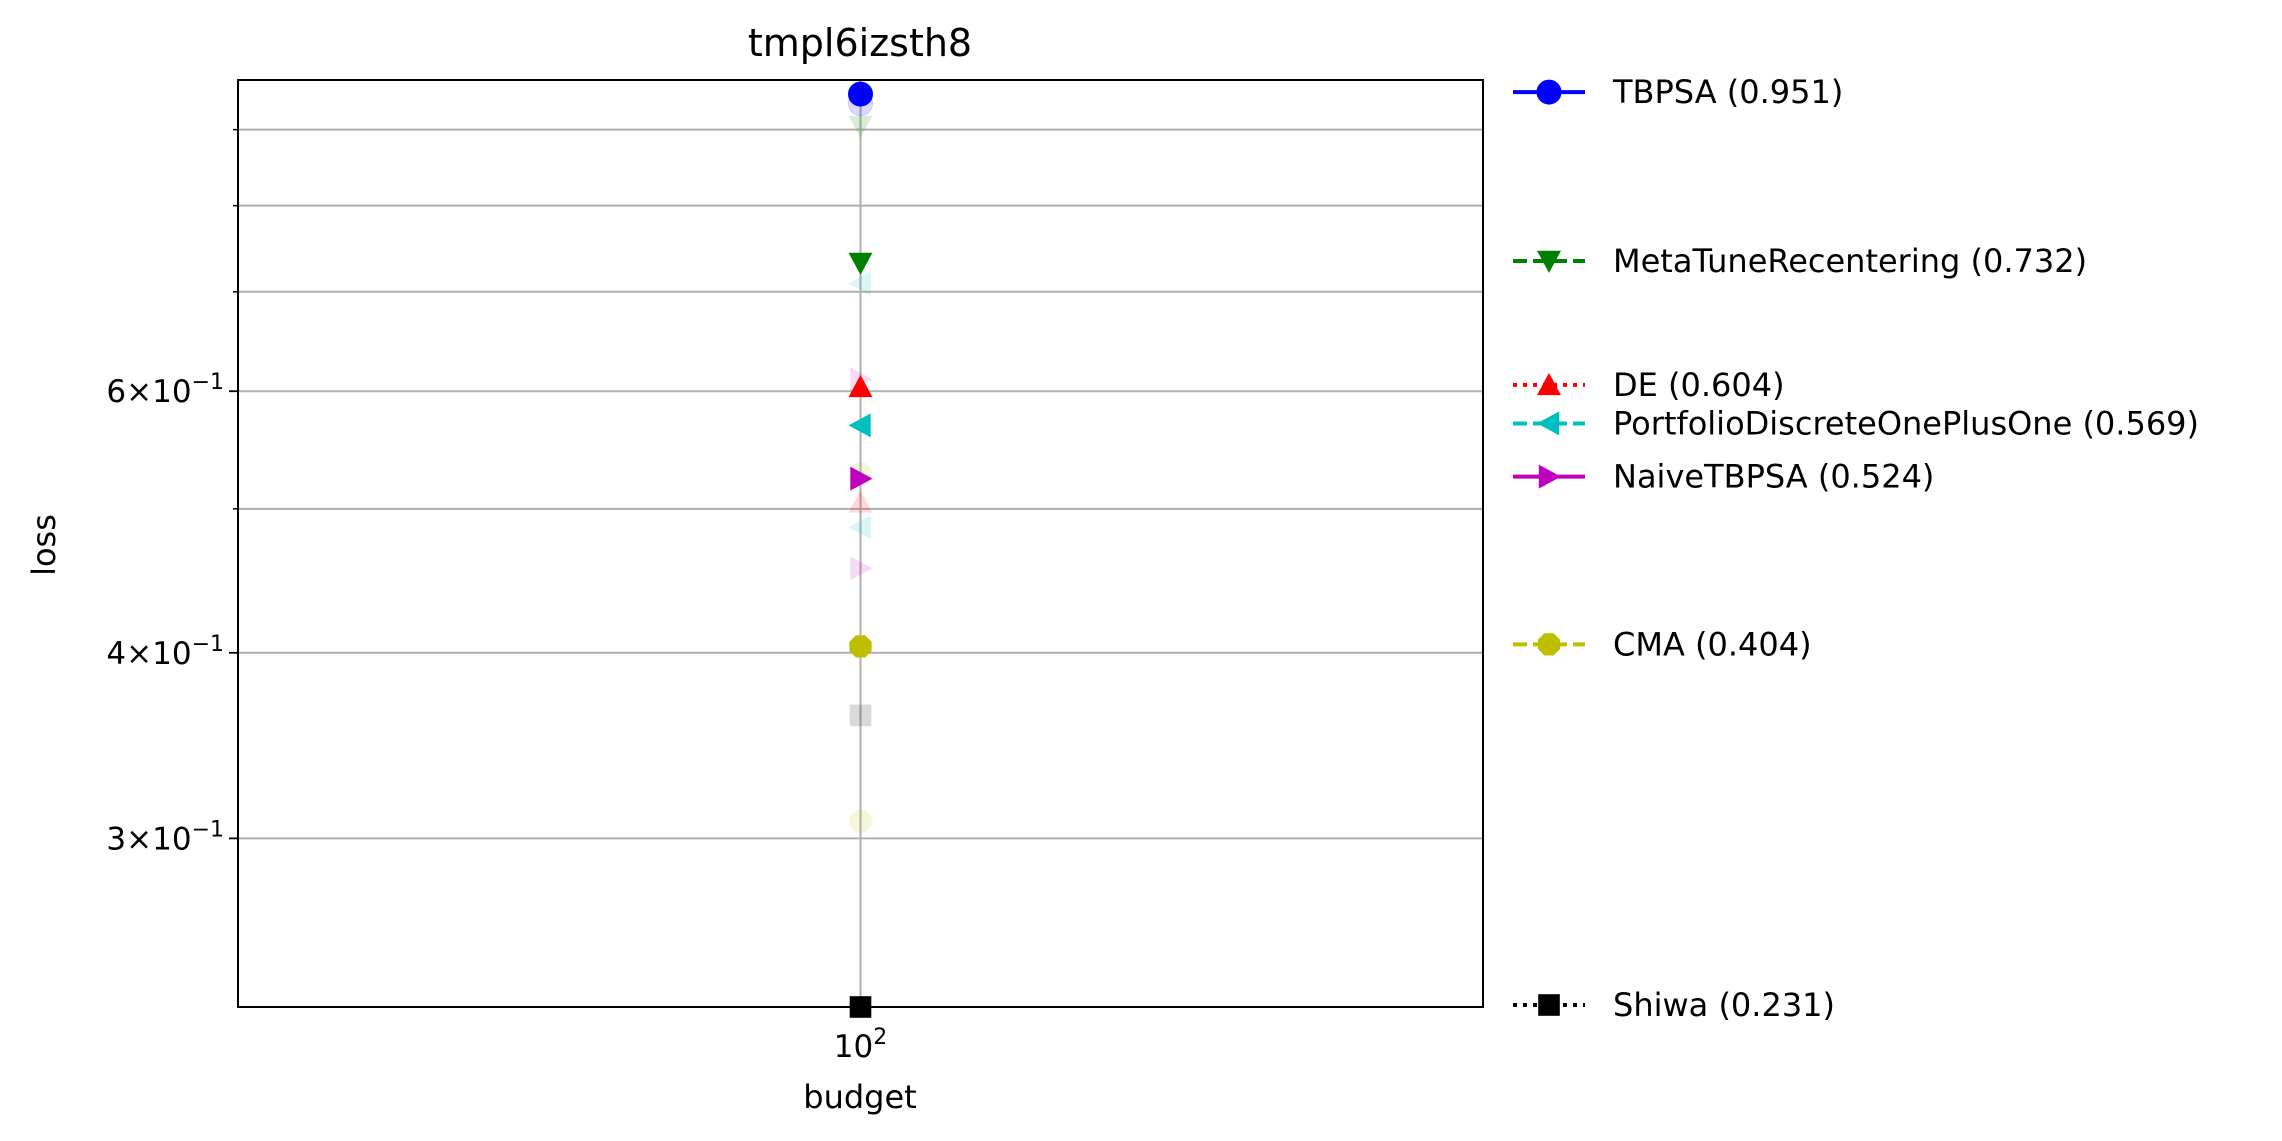 Image resolution: width=2282 pixels, height=1141 pixels. Describe the element at coordinates (165, 390) in the screenshot. I see `y-tick-label: 6×10⁻¹` at that location.